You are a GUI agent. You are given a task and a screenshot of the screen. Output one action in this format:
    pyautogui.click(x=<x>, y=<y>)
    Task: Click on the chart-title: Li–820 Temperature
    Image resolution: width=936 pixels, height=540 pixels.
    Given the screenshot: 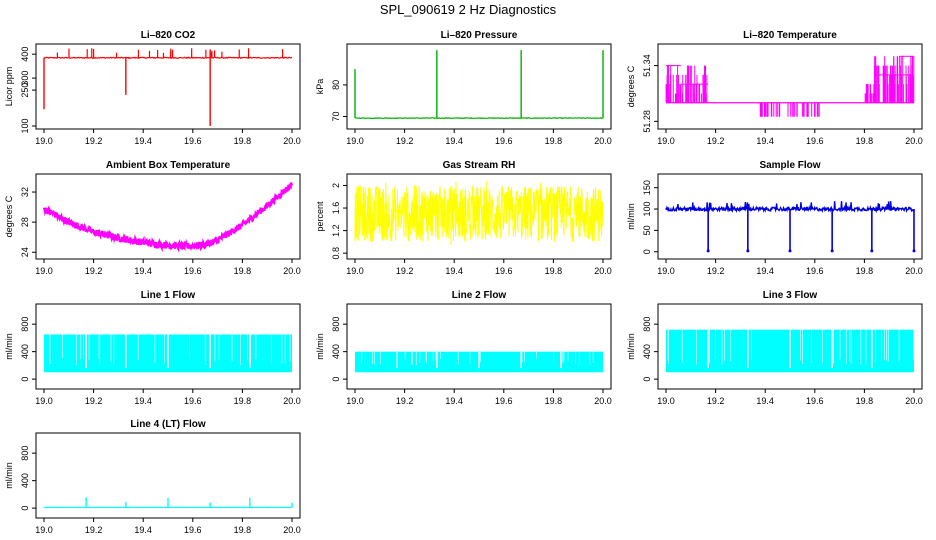 What is the action you would take?
    pyautogui.click(x=790, y=35)
    